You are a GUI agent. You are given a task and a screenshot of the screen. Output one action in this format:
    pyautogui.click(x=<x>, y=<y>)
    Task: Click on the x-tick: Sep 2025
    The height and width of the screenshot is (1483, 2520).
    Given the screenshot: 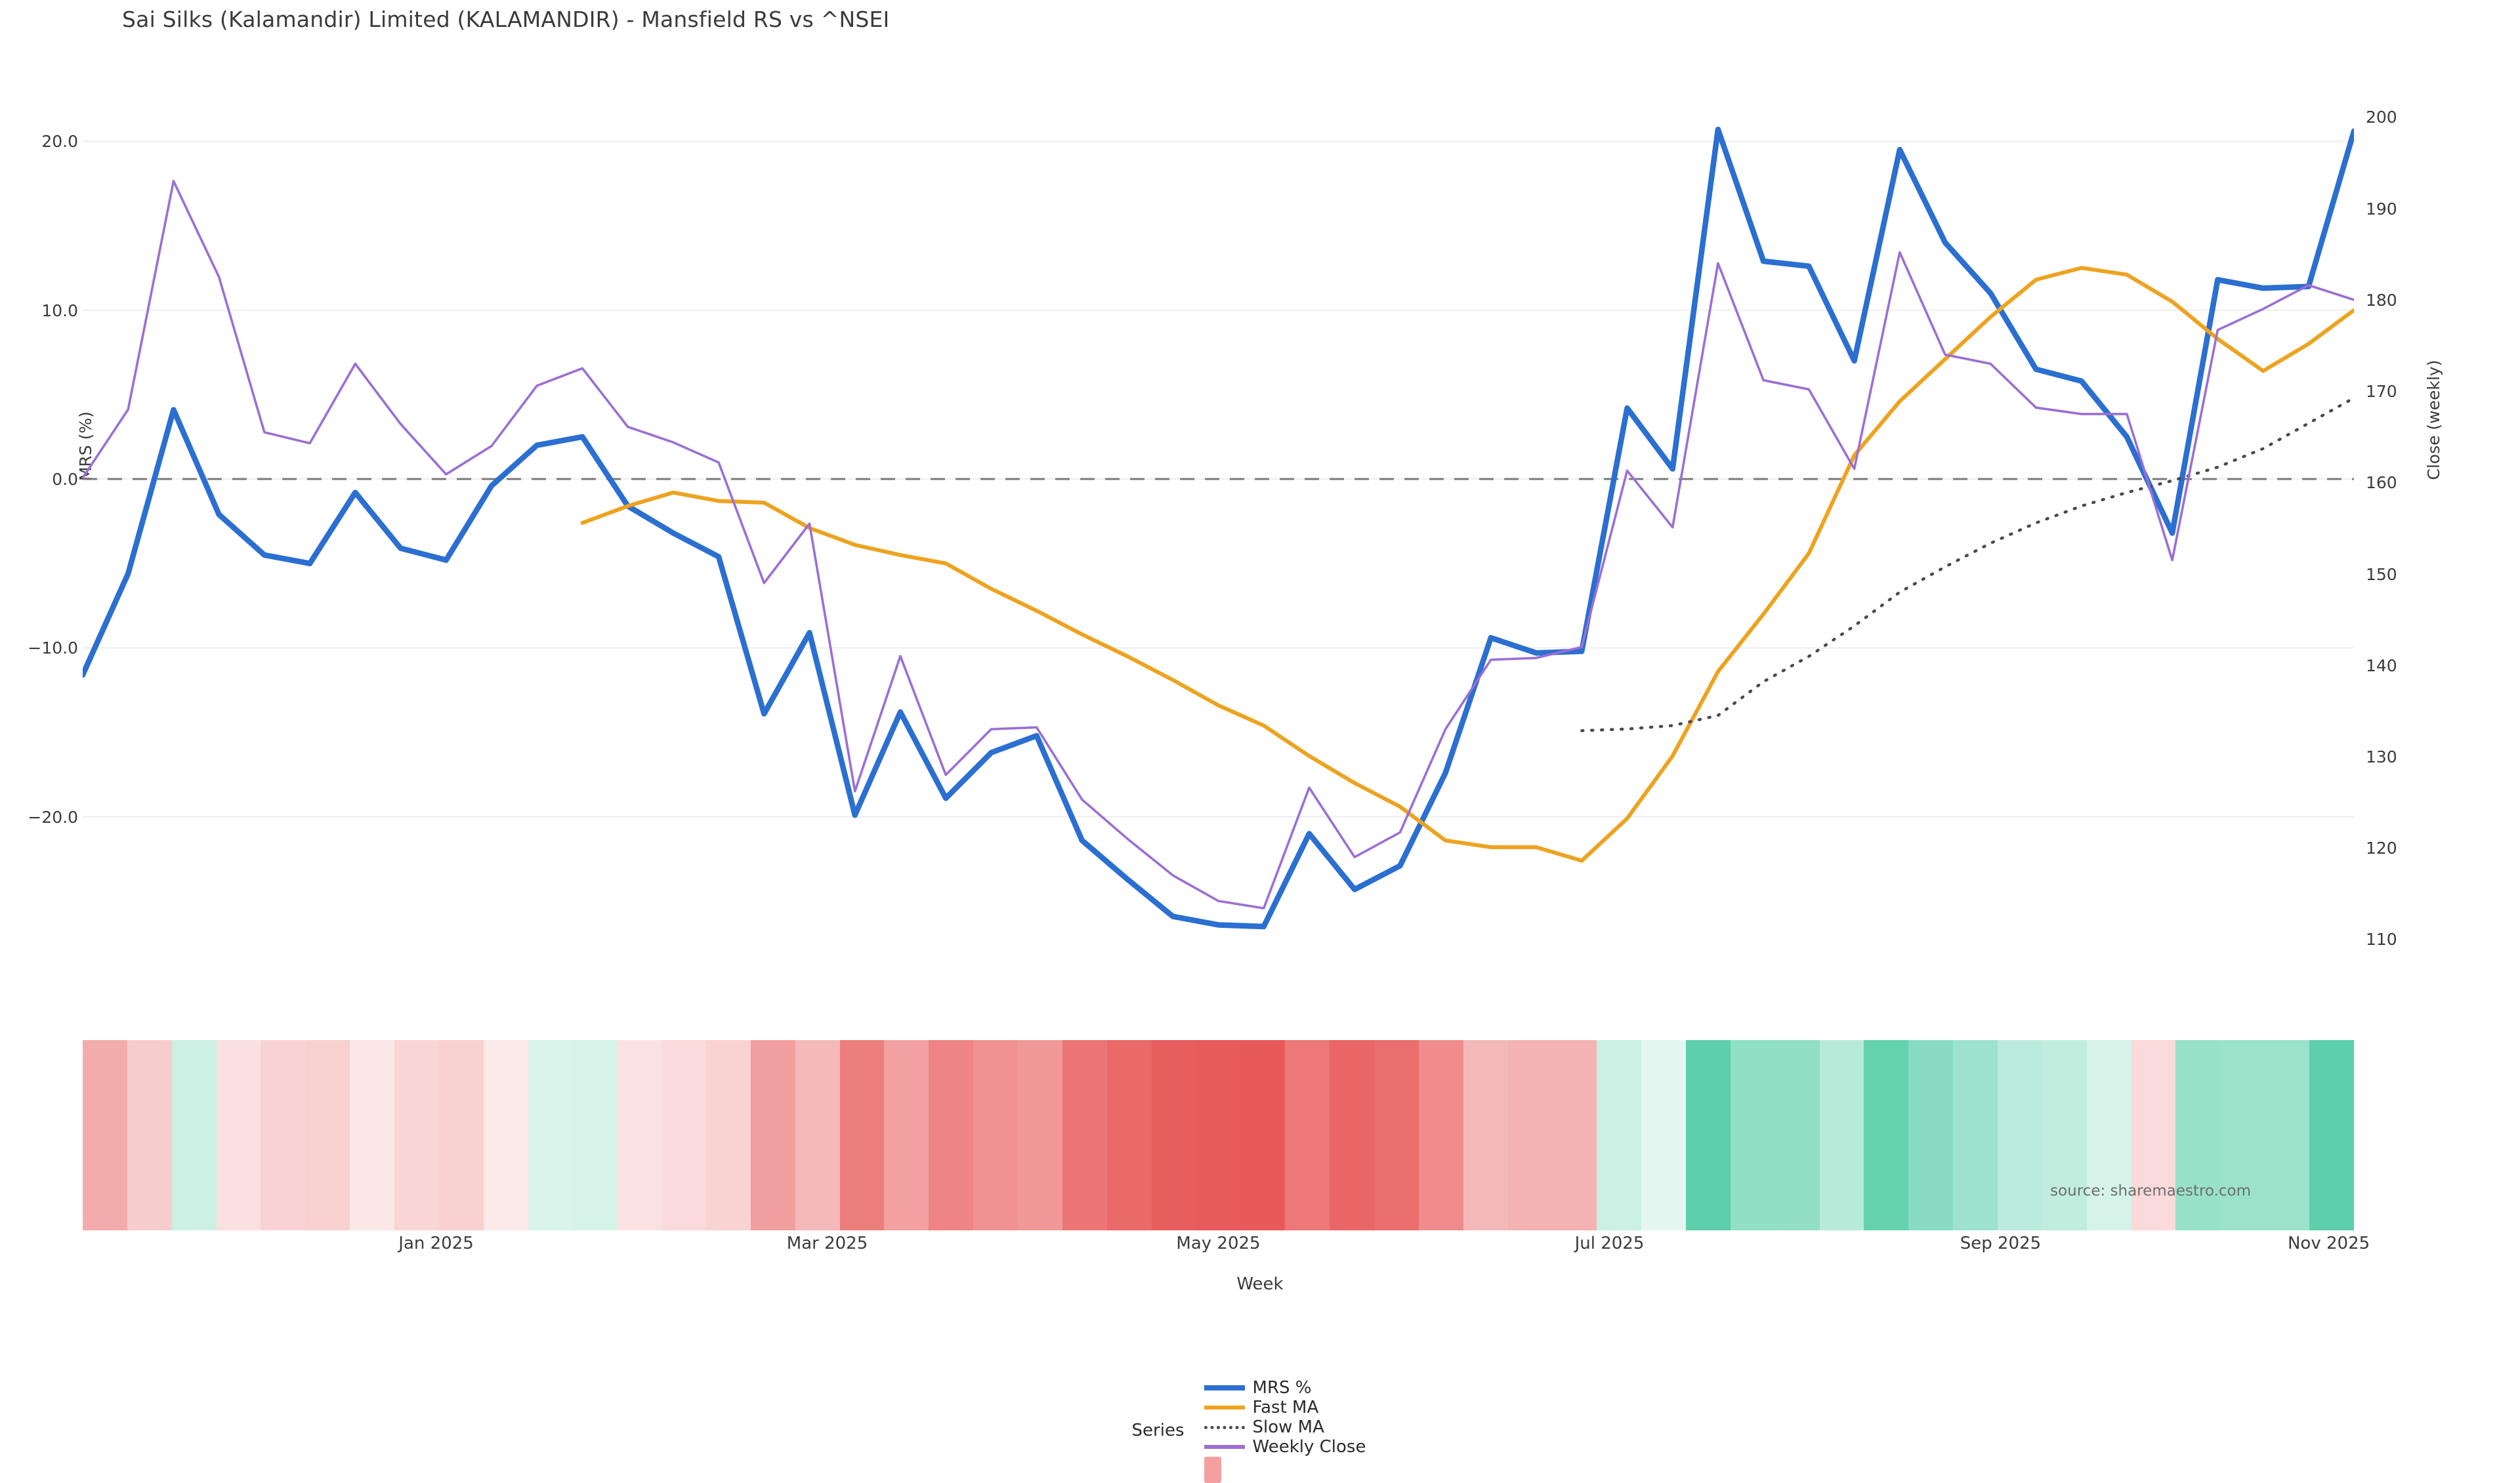 What is the action you would take?
    pyautogui.click(x=2001, y=1243)
    